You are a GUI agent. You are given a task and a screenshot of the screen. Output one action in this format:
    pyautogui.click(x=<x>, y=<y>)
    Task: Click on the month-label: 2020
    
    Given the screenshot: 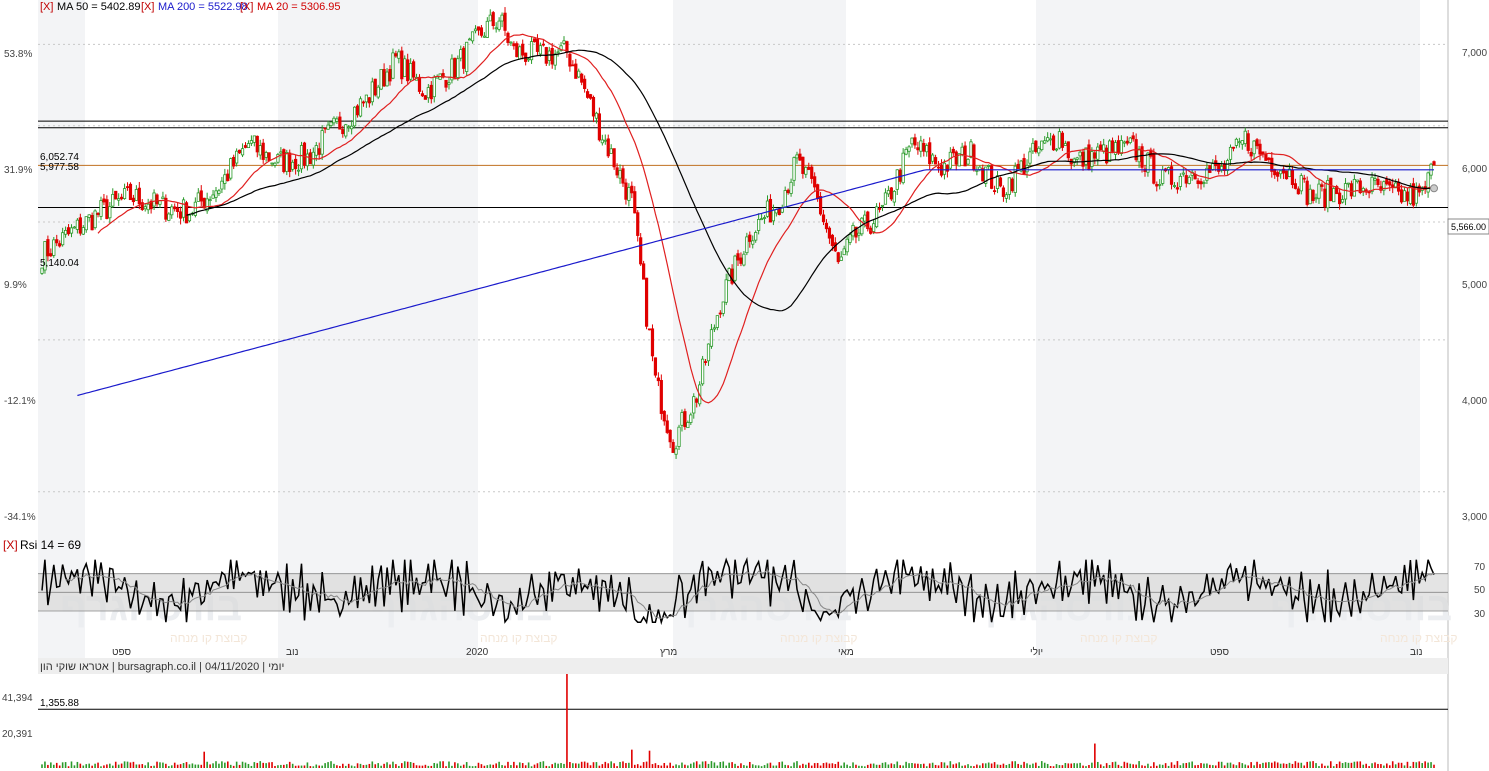 What is the action you would take?
    pyautogui.click(x=477, y=652)
    